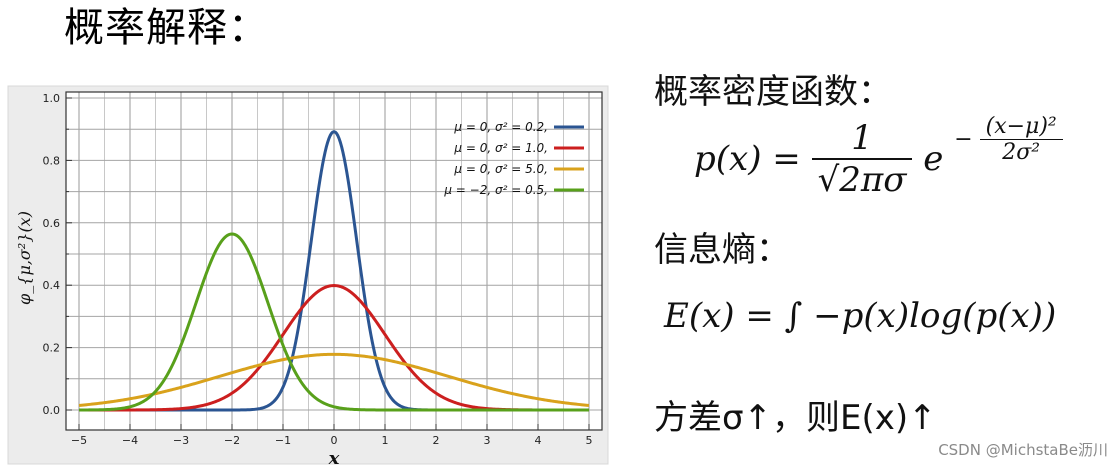 Image resolution: width=1116 pixels, height=468 pixels. Describe the element at coordinates (181, 440) in the screenshot. I see `x-tick-label: −3` at that location.